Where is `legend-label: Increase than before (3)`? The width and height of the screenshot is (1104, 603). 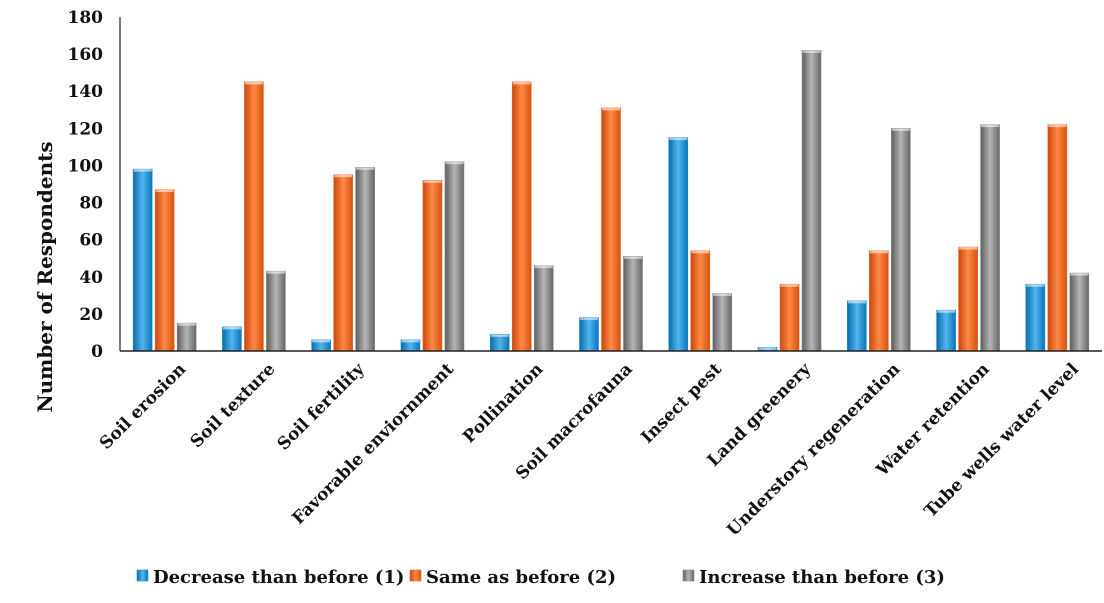 legend-label: Increase than before (3) is located at coordinates (822, 577).